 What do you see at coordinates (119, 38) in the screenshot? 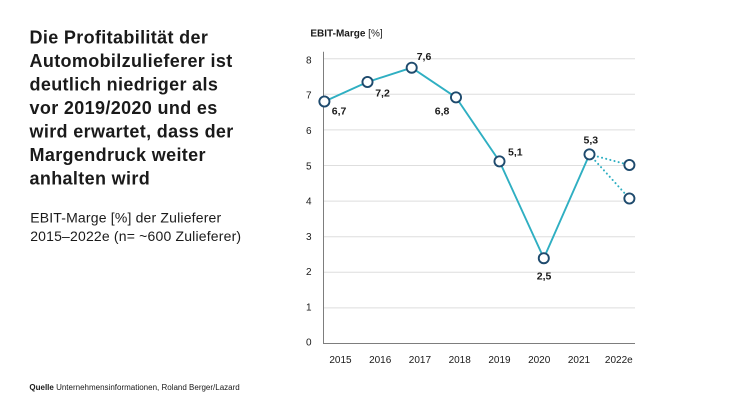
I see `svg-text: Die Profitabilität der` at bounding box center [119, 38].